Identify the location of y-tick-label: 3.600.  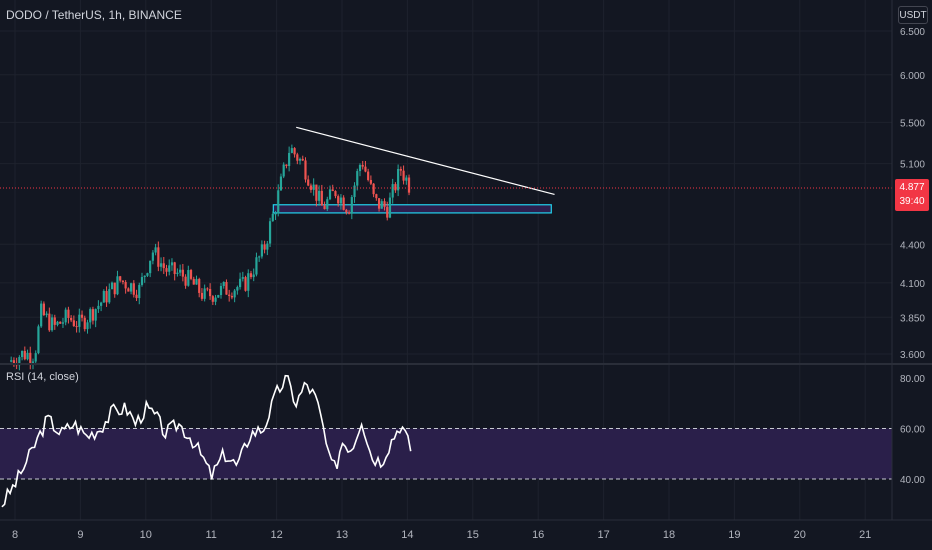
(912, 355).